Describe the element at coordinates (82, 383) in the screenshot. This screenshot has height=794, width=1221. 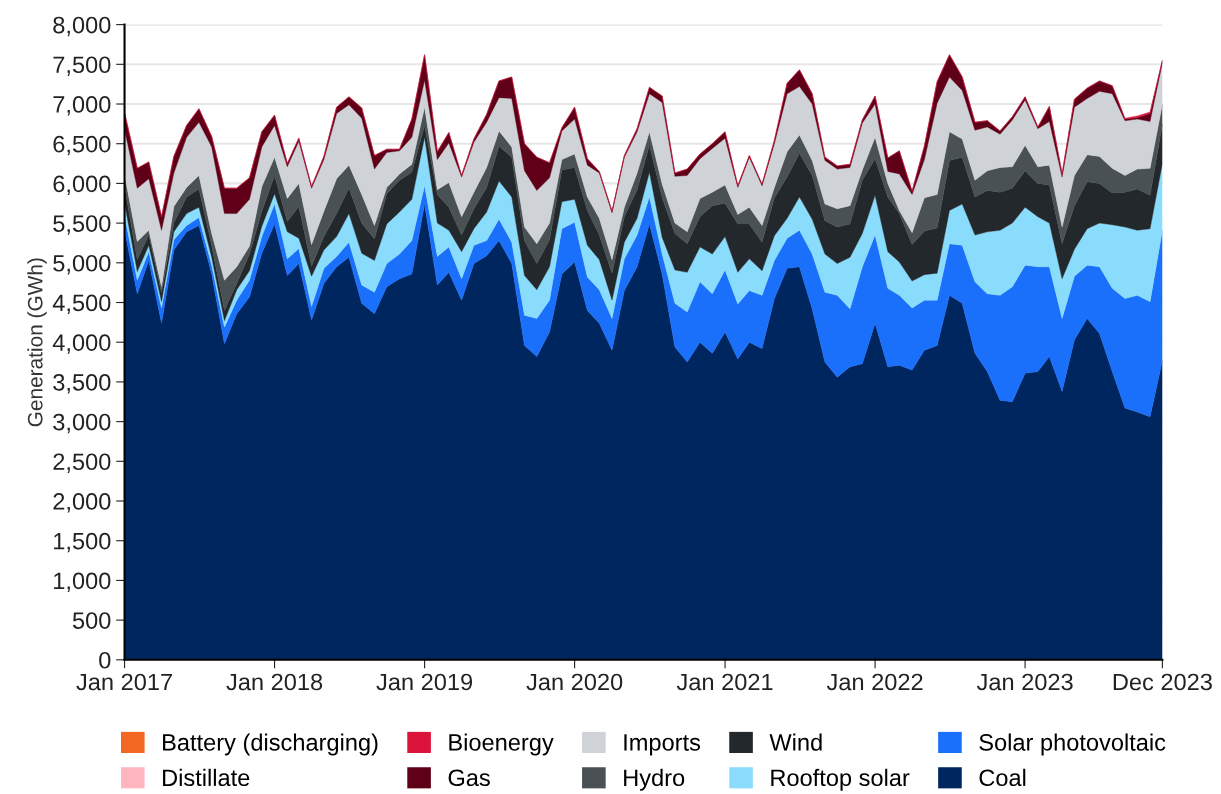
I see `y-tick-label: 3,500` at that location.